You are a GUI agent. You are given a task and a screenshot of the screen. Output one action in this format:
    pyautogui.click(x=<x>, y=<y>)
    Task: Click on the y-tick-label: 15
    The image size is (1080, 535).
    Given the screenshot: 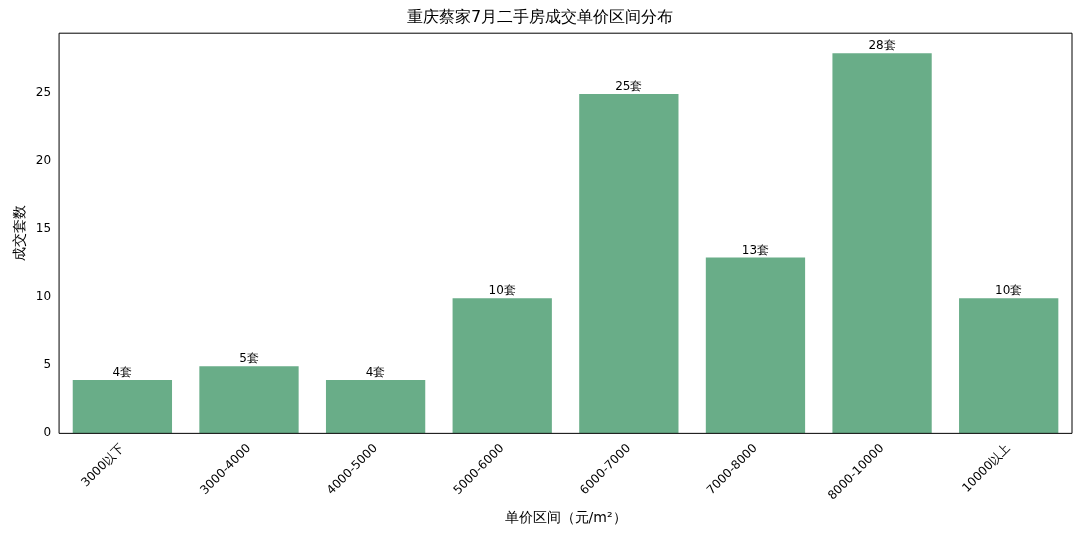 What is the action you would take?
    pyautogui.click(x=43, y=228)
    